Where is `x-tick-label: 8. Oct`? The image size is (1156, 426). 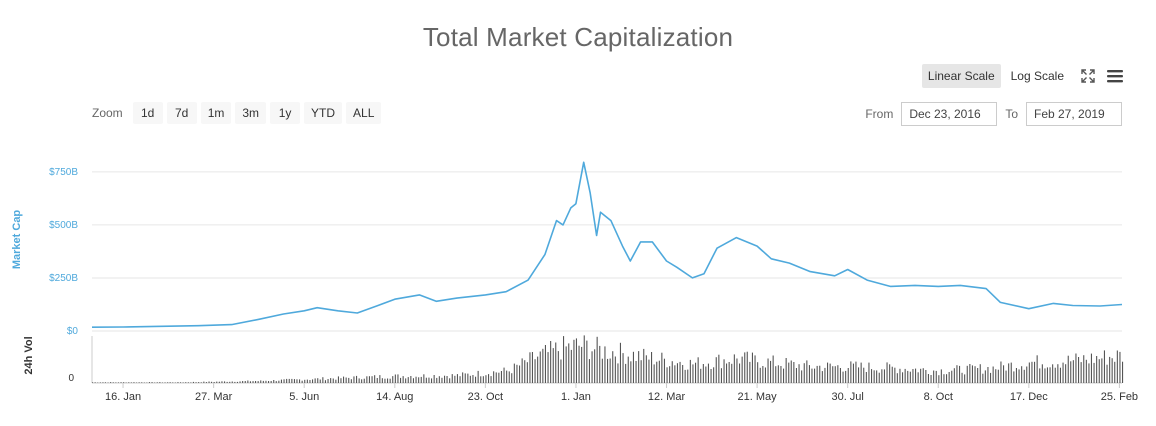 x-tick-label: 8. Oct is located at coordinates (938, 397).